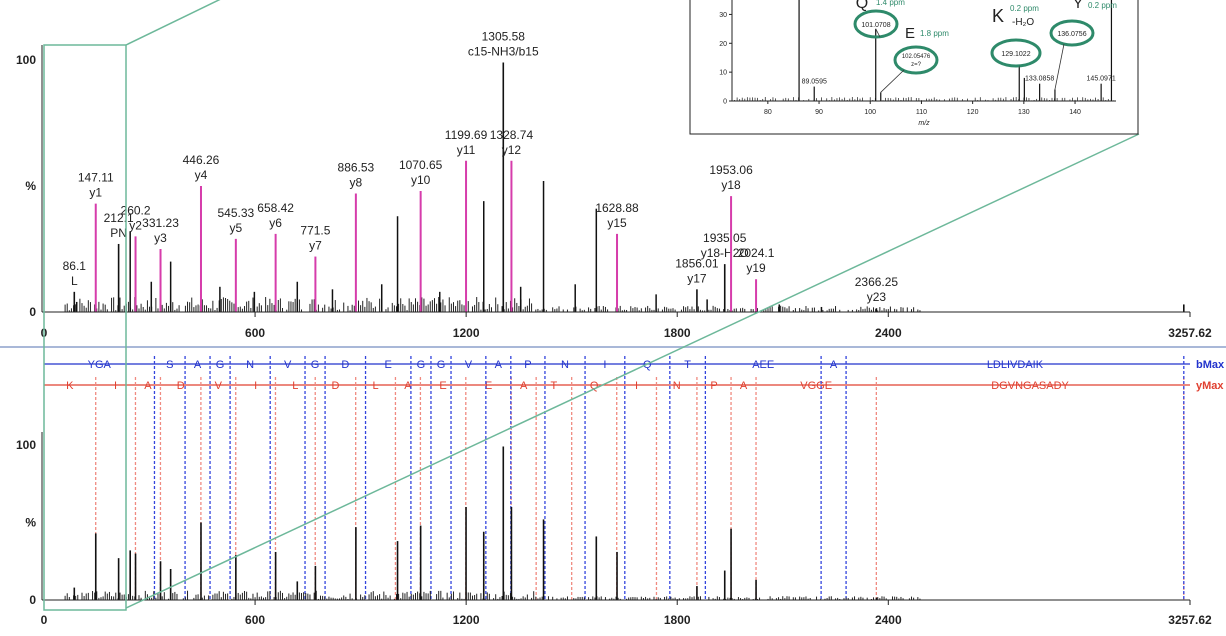 This screenshot has width=1226, height=636. I want to click on peak-mz-label: 1328.74, so click(512, 135).